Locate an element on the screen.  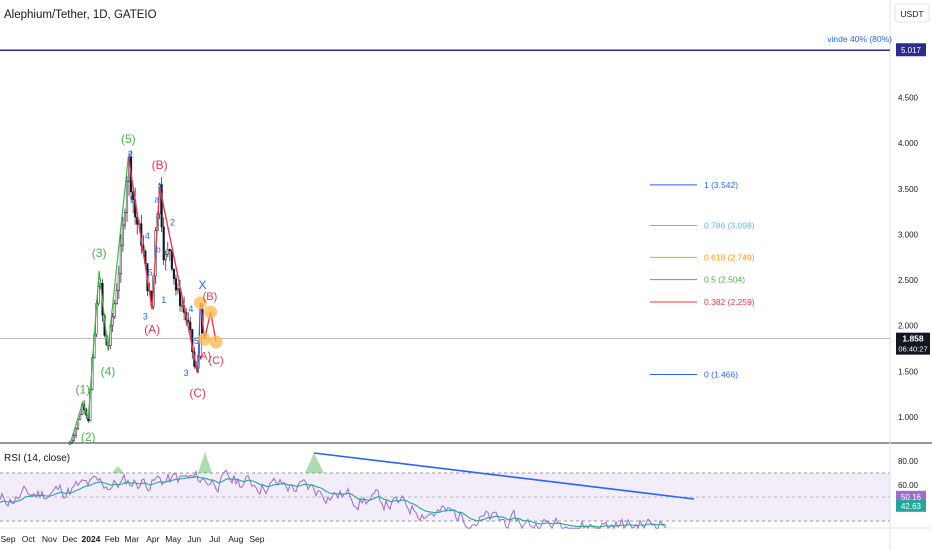
time-tick-label: Oct is located at coordinates (29, 539).